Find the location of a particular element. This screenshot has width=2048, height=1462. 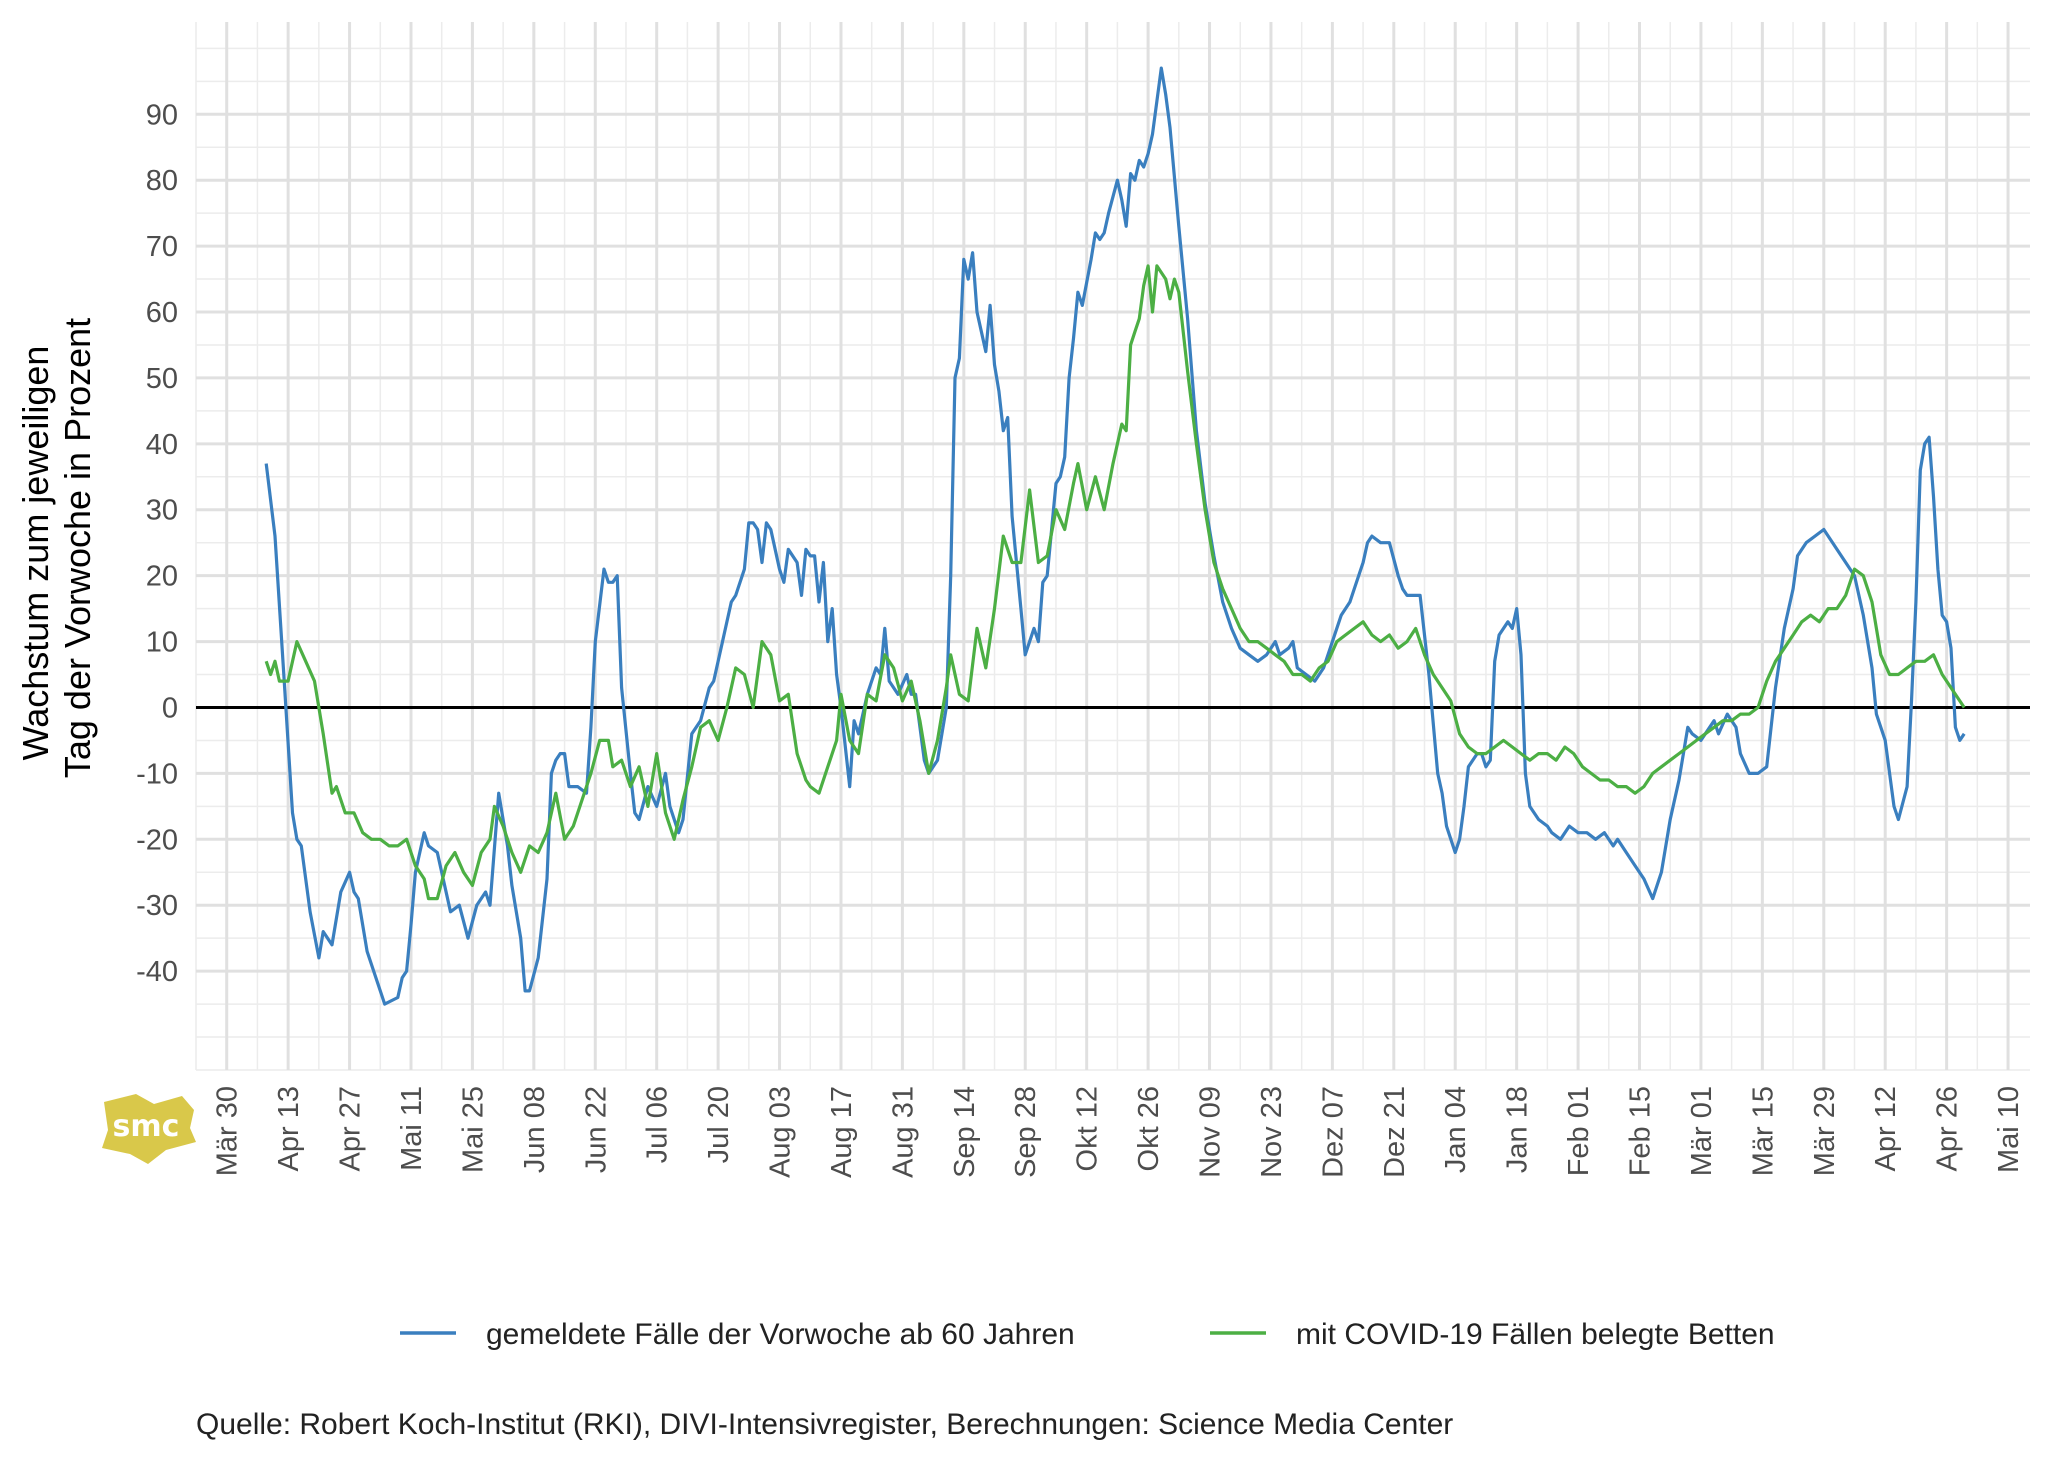

x-tick-label: Aug 17 is located at coordinates (842, 1132).